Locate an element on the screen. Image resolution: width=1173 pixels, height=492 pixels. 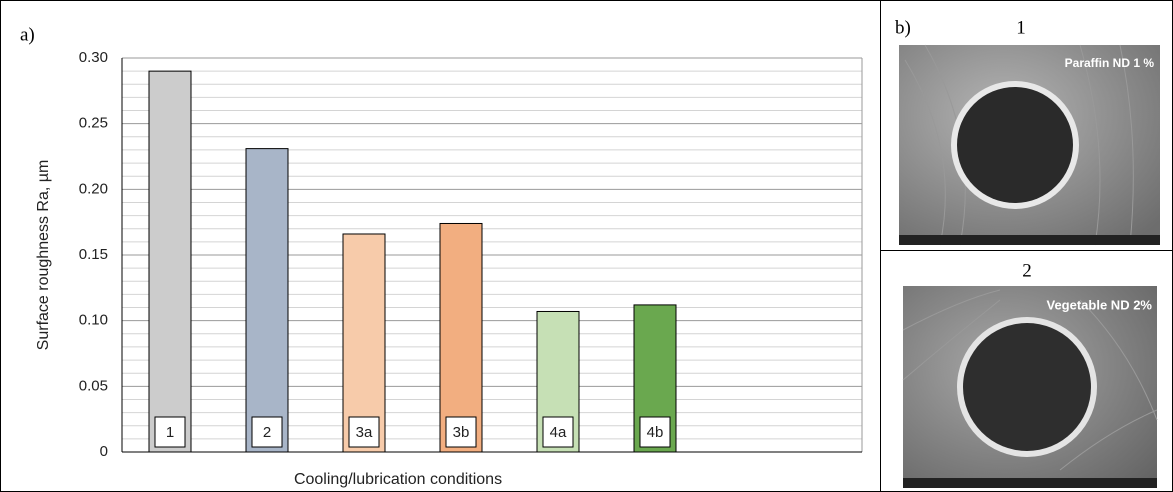
y-tick-label: 0 is located at coordinates (104, 451).